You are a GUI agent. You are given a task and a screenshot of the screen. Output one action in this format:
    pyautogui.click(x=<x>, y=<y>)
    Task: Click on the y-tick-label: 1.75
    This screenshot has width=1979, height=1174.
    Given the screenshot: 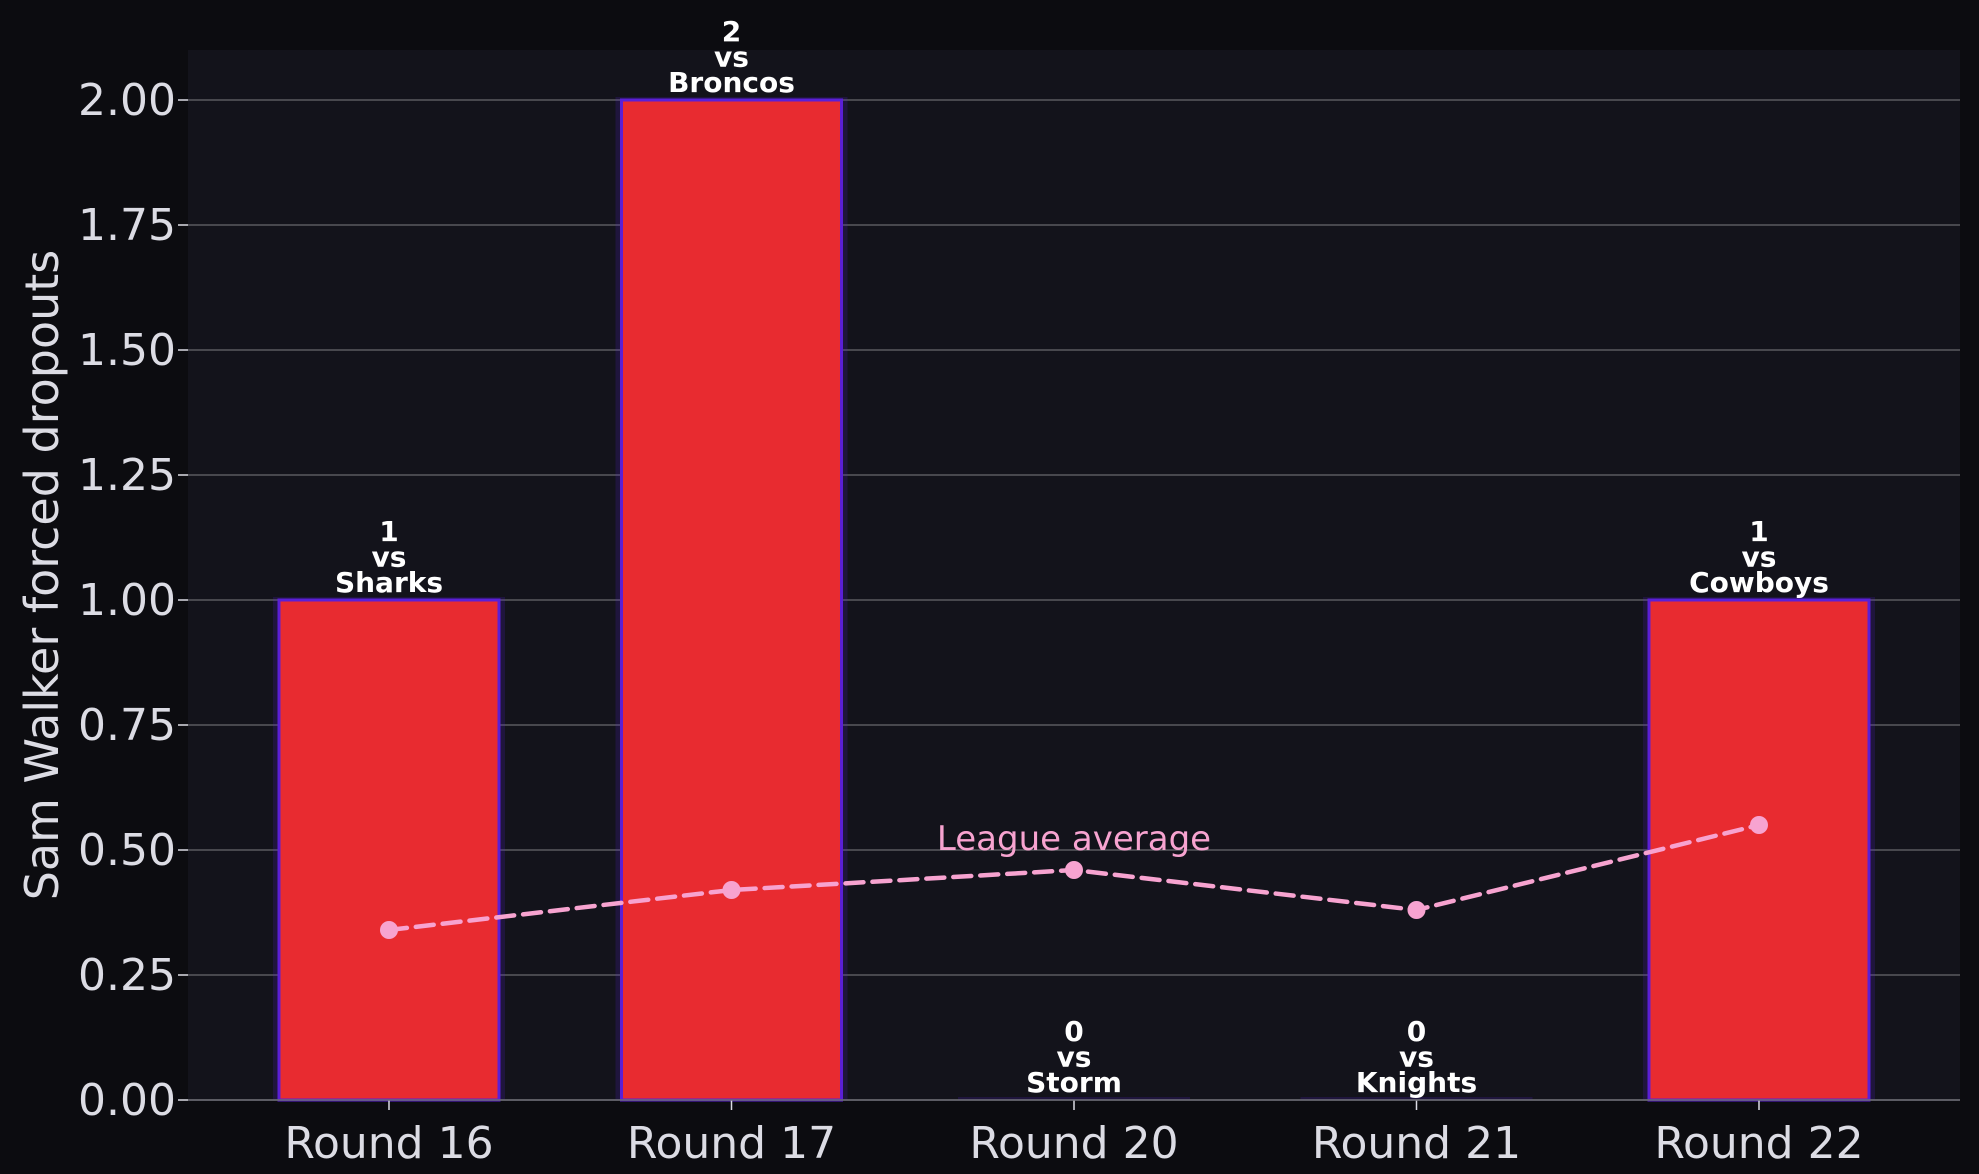 What is the action you would take?
    pyautogui.click(x=127, y=225)
    